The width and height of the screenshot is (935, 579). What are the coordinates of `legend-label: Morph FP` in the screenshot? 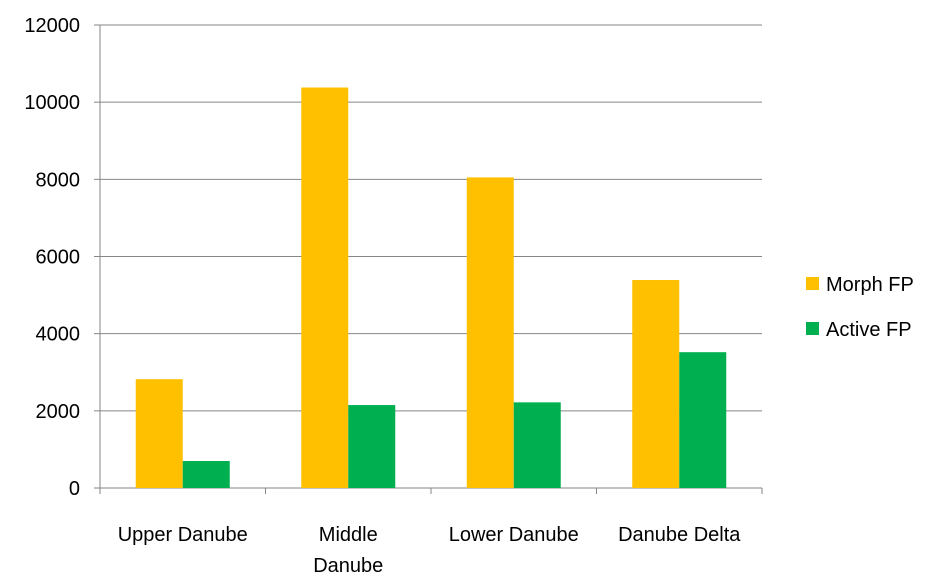 It's located at (870, 285).